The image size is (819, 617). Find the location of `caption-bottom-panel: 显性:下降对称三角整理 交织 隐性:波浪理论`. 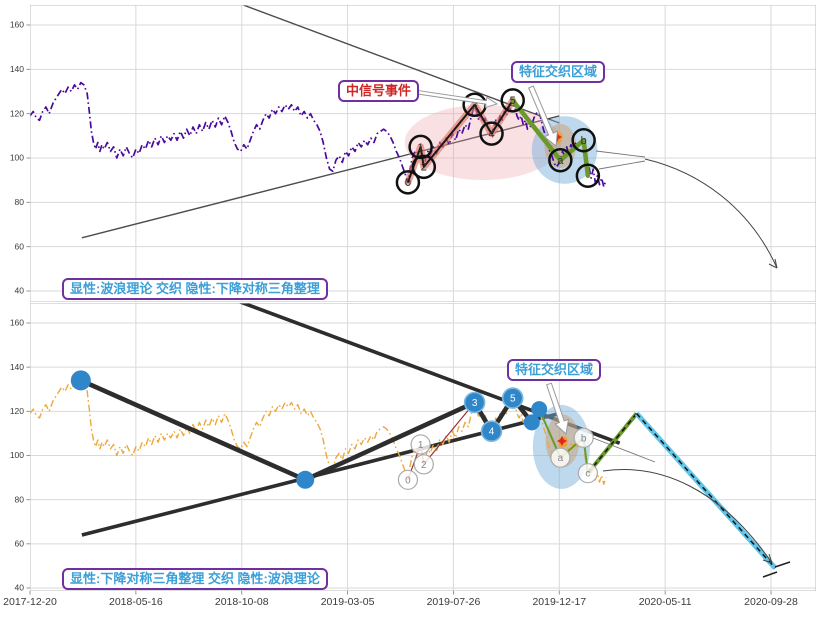

caption-bottom-panel: 显性:下降对称三角整理 交织 隐性:波浪理论 is located at coordinates (195, 579).